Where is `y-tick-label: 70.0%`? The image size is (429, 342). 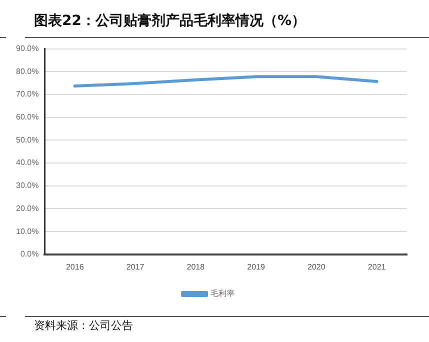
y-tick-label: 70.0% is located at coordinates (27, 94).